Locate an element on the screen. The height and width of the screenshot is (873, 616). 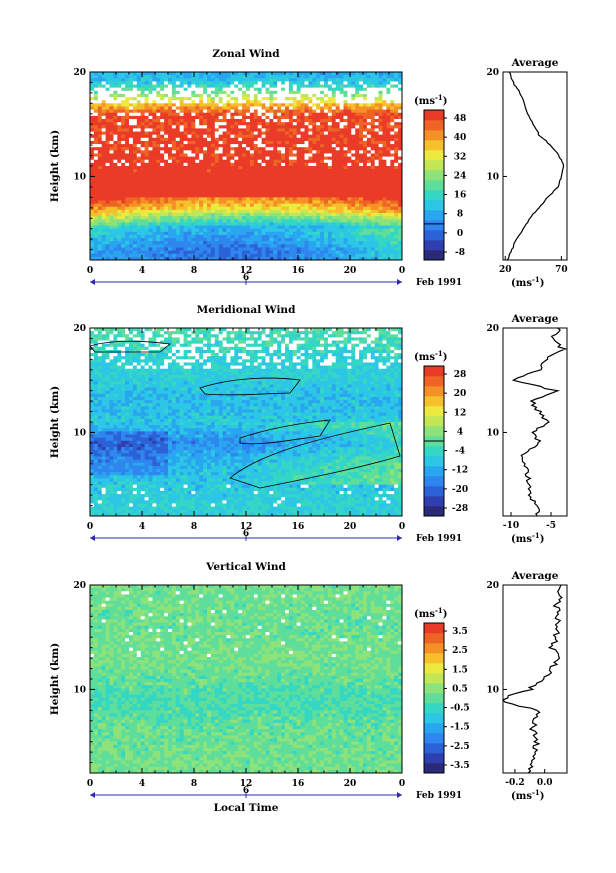
average-profile-line is located at coordinates (535, 166).